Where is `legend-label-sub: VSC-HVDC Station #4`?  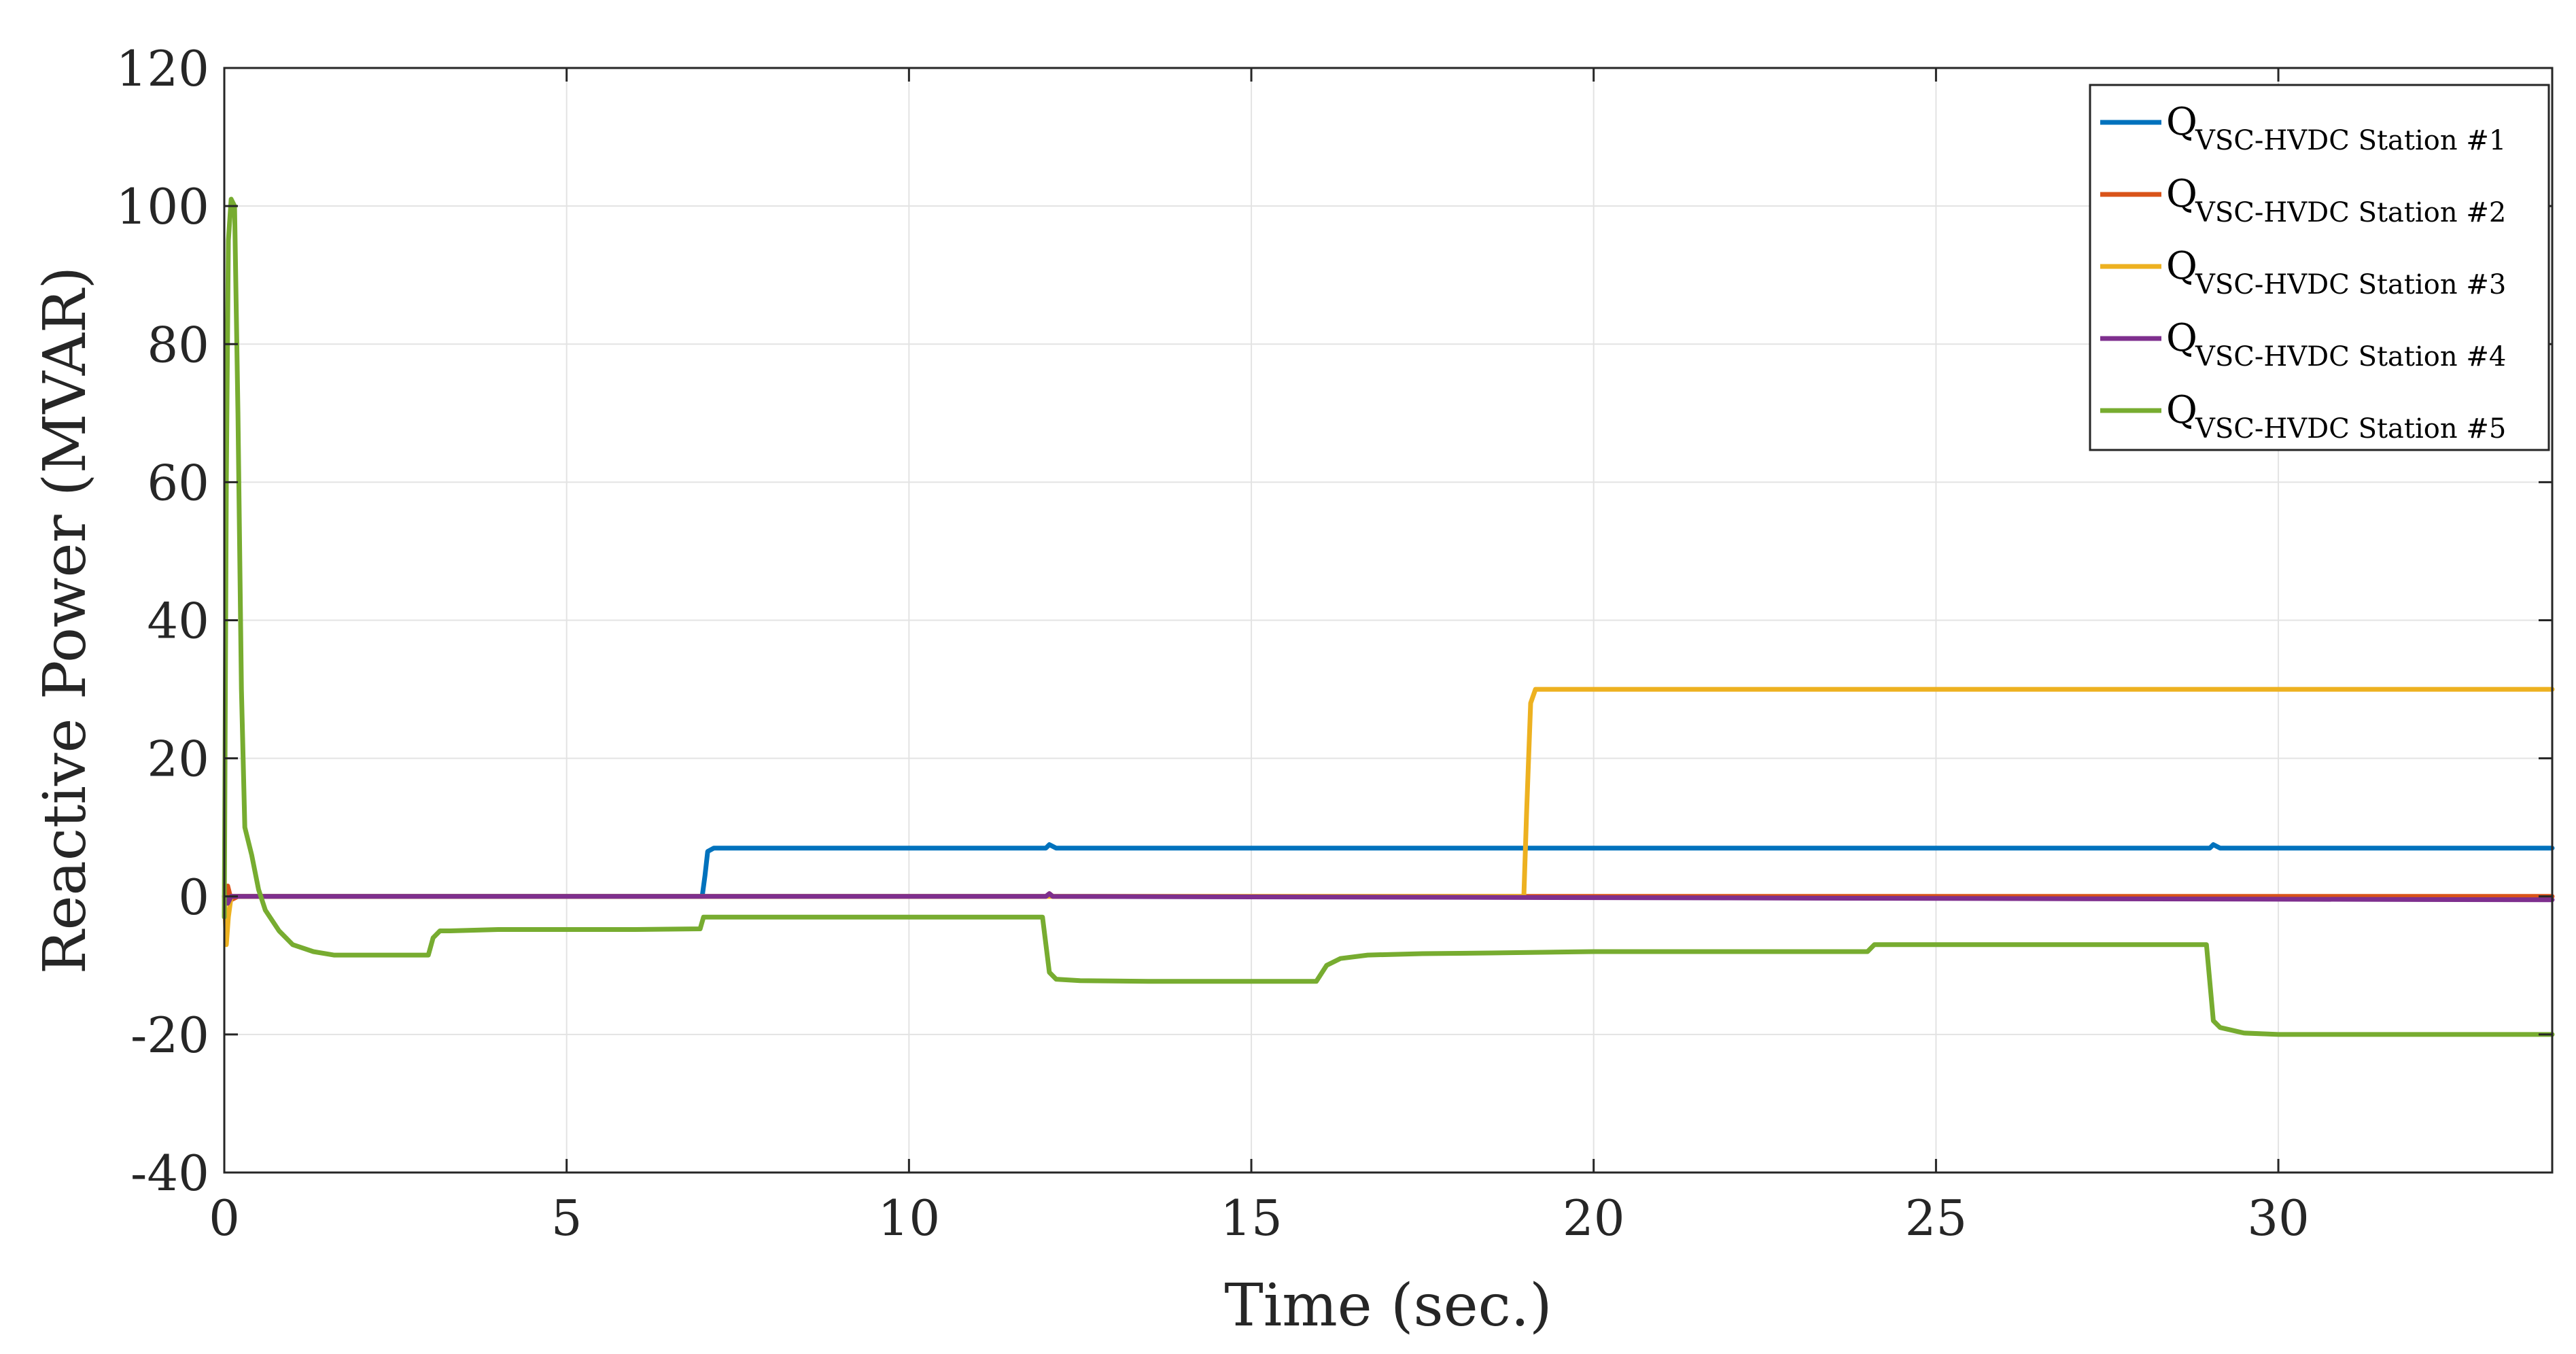 legend-label-sub: VSC-HVDC Station #4 is located at coordinates (2350, 356).